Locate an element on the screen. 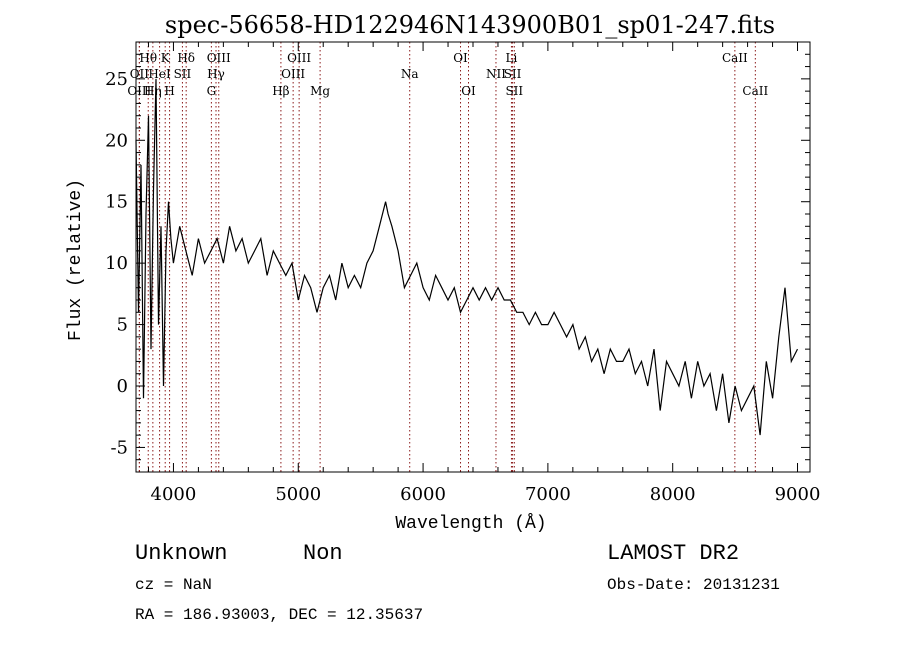 The image size is (900, 649). x-tick-label: 7000 is located at coordinates (548, 494).